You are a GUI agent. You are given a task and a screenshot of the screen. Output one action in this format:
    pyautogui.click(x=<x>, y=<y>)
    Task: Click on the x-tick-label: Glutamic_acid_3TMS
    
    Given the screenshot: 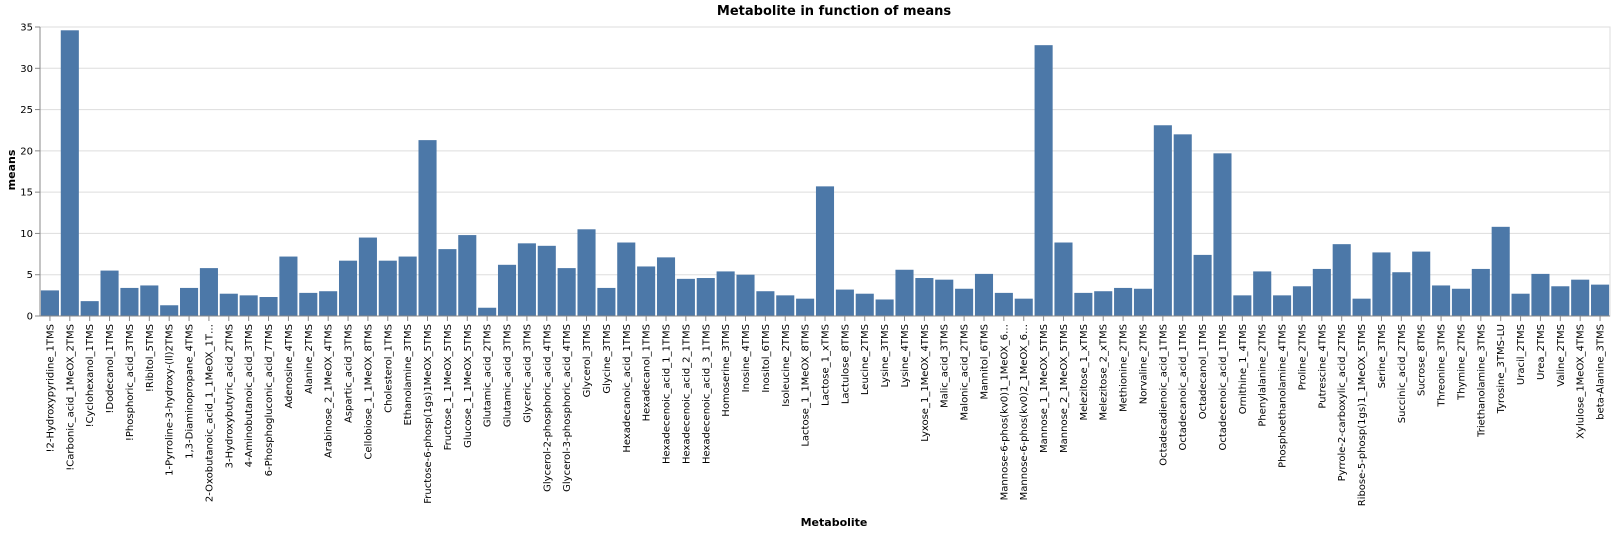 What is the action you would take?
    pyautogui.click(x=508, y=375)
    